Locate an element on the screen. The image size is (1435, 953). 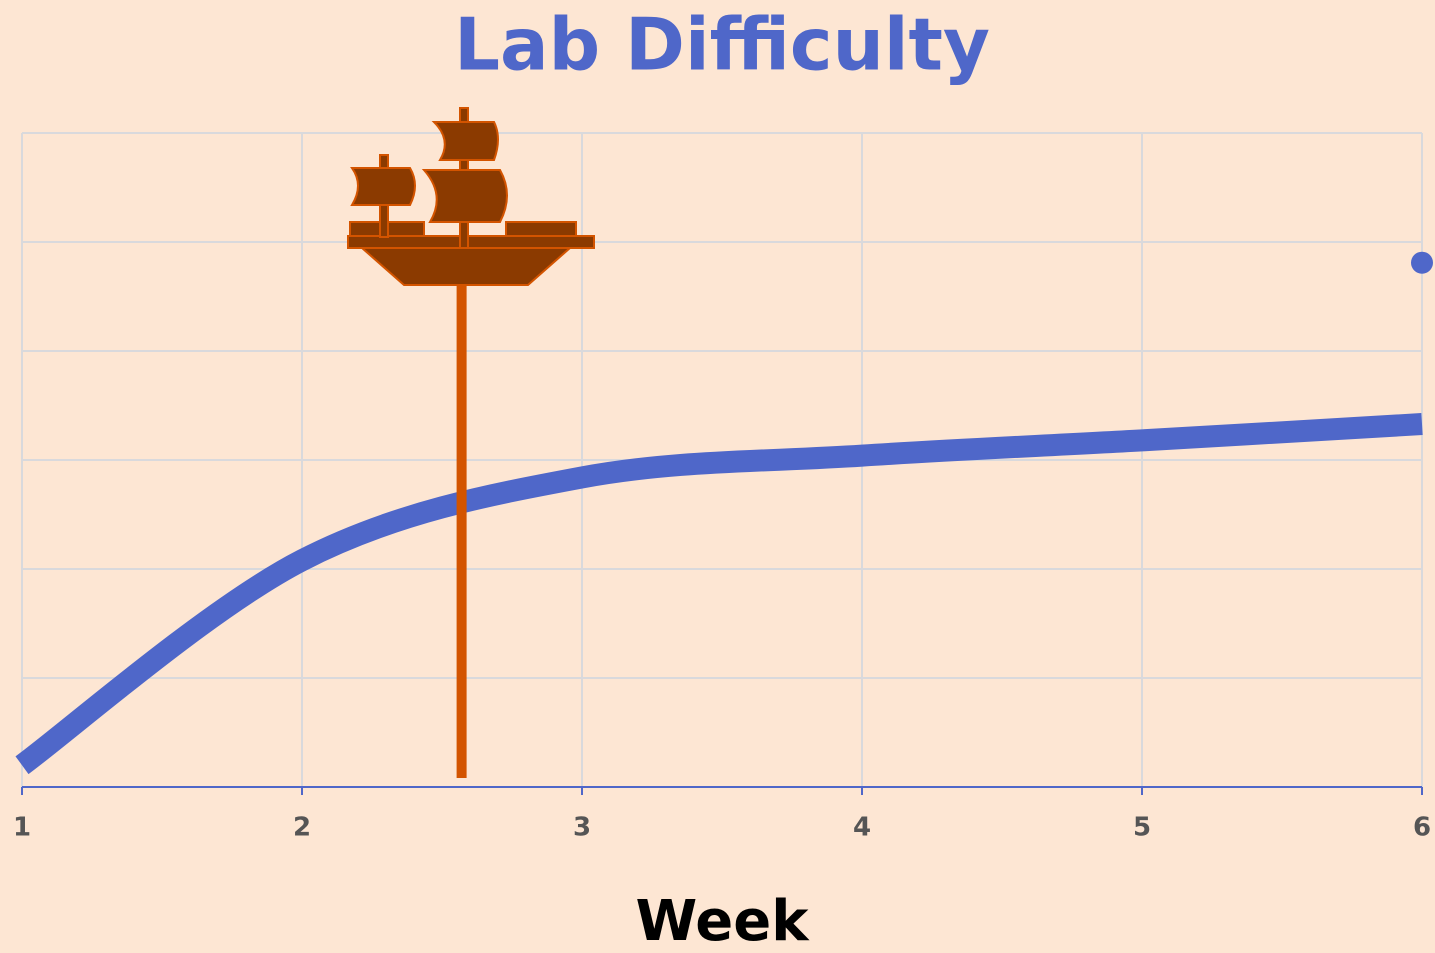
x-axis-label: Week is located at coordinates (723, 921).